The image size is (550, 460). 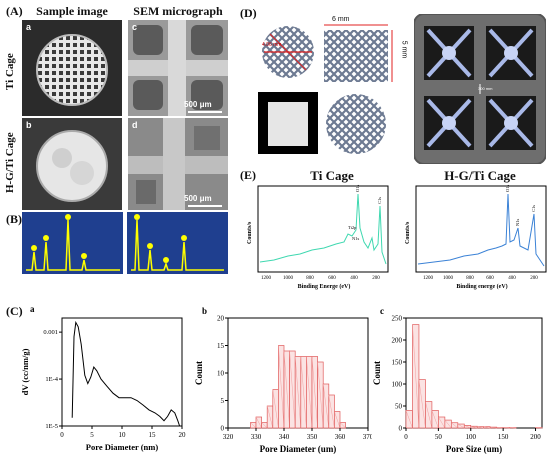 What do you see at coordinates (533, 208) in the screenshot?
I see `peak-c1s-hg: C1s` at bounding box center [533, 208].